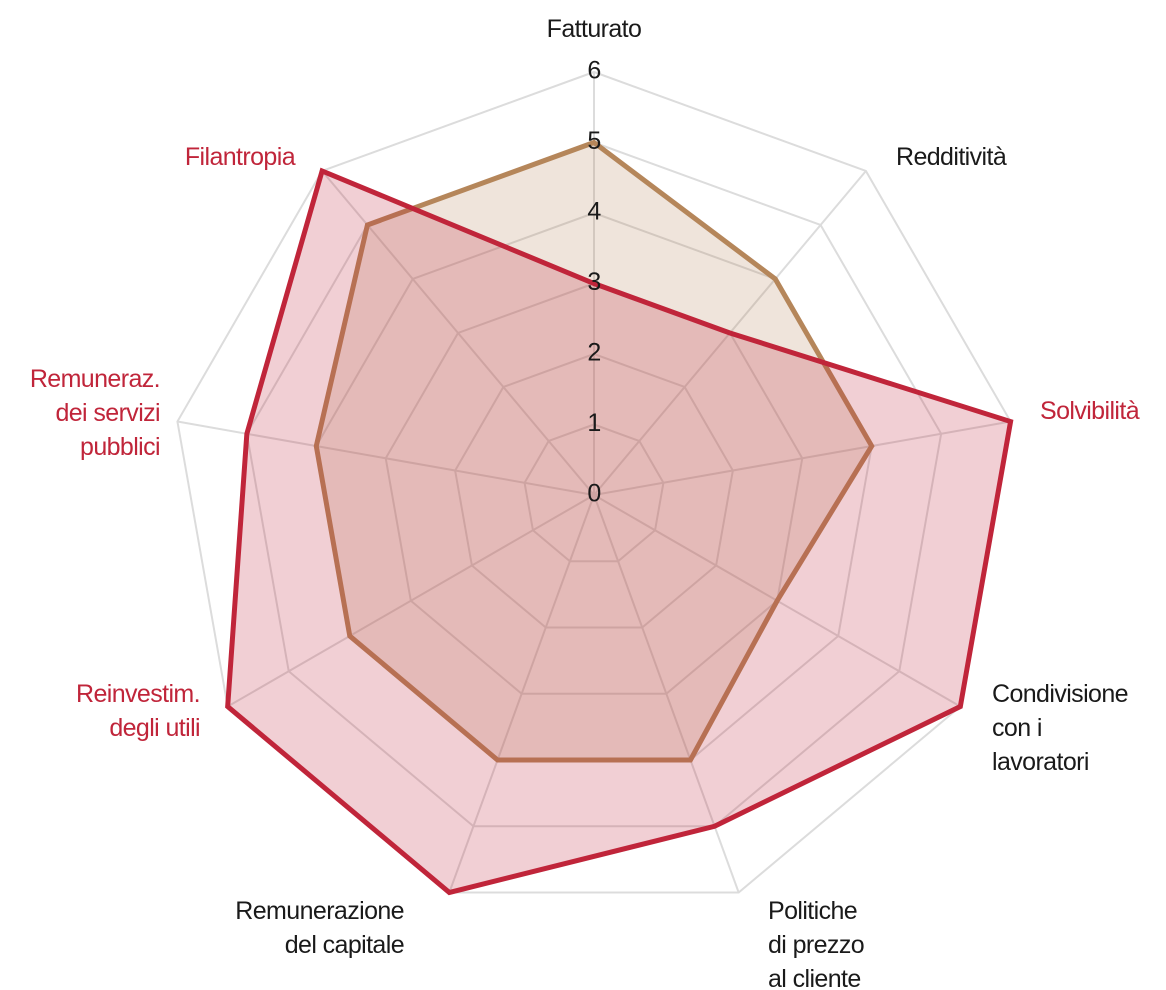 The height and width of the screenshot is (990, 1166). Describe the element at coordinates (1017, 728) in the screenshot. I see `label-line: con i` at that location.